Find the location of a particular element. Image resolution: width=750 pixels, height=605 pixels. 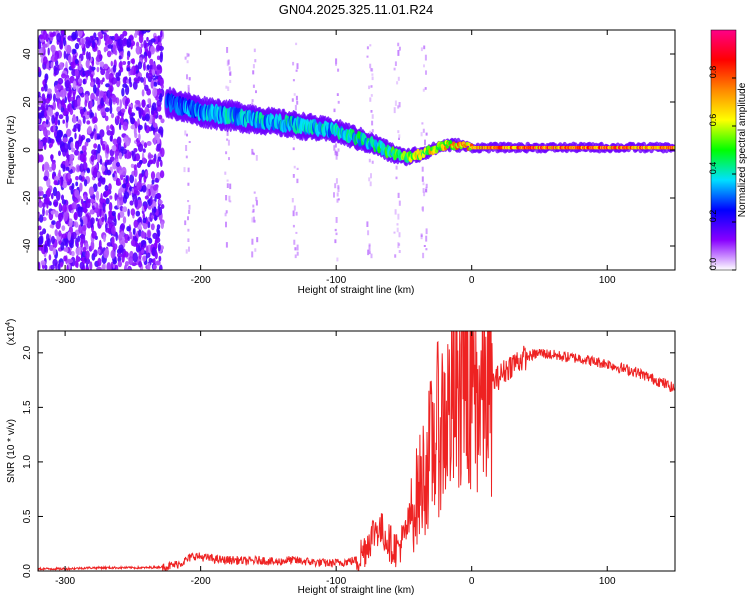

x-tick-label: -100 is located at coordinates (336, 280).